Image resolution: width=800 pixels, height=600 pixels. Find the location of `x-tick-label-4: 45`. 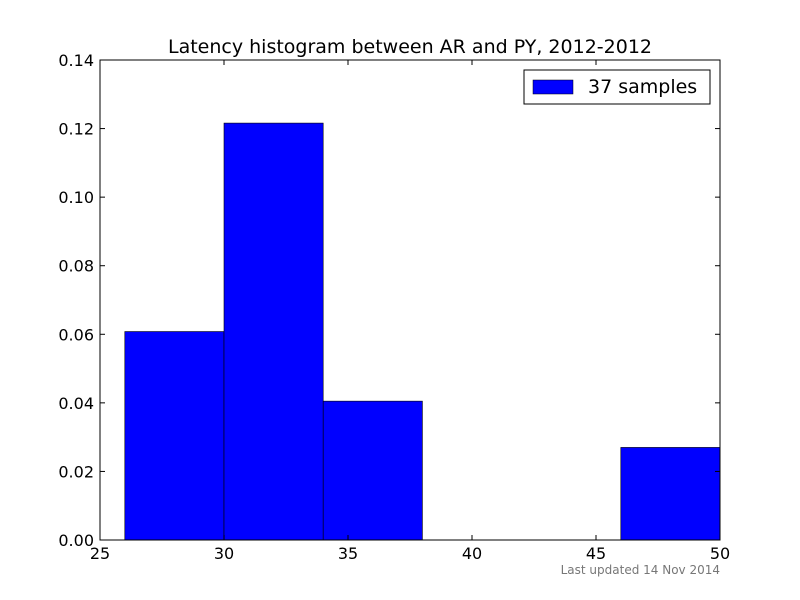

x-tick-label-4: 45 is located at coordinates (596, 553).